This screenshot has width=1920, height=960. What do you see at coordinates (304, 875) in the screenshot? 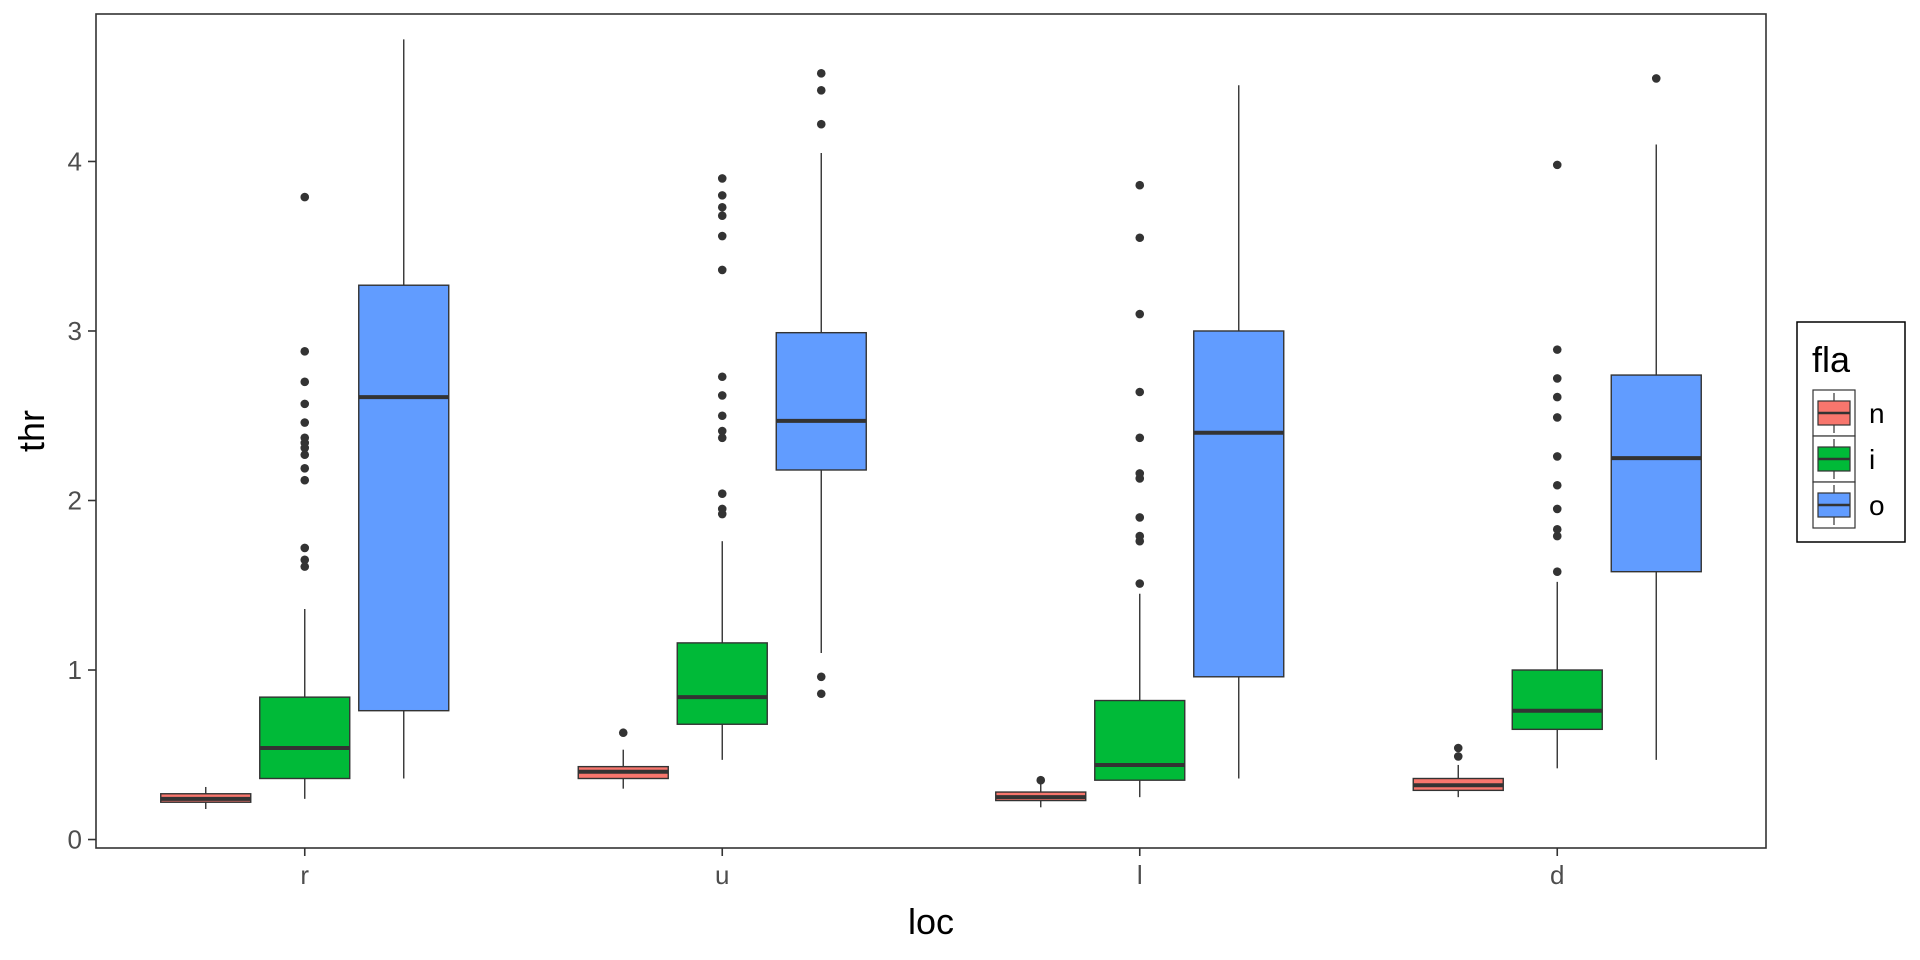
I see `x-tick-label-r: r` at bounding box center [304, 875].